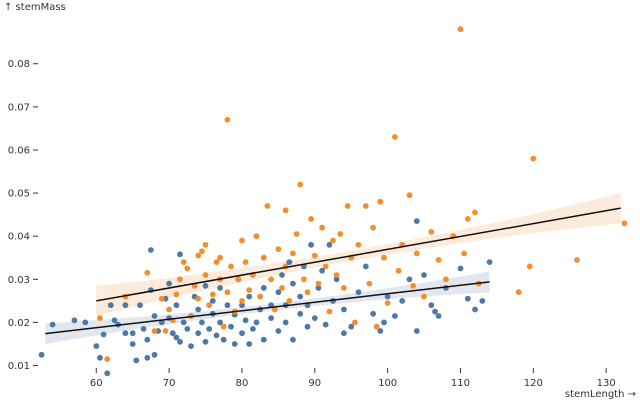 Image resolution: width=640 pixels, height=400 pixels. What do you see at coordinates (19, 366) in the screenshot?
I see `y-tick-label: 0.01` at bounding box center [19, 366].